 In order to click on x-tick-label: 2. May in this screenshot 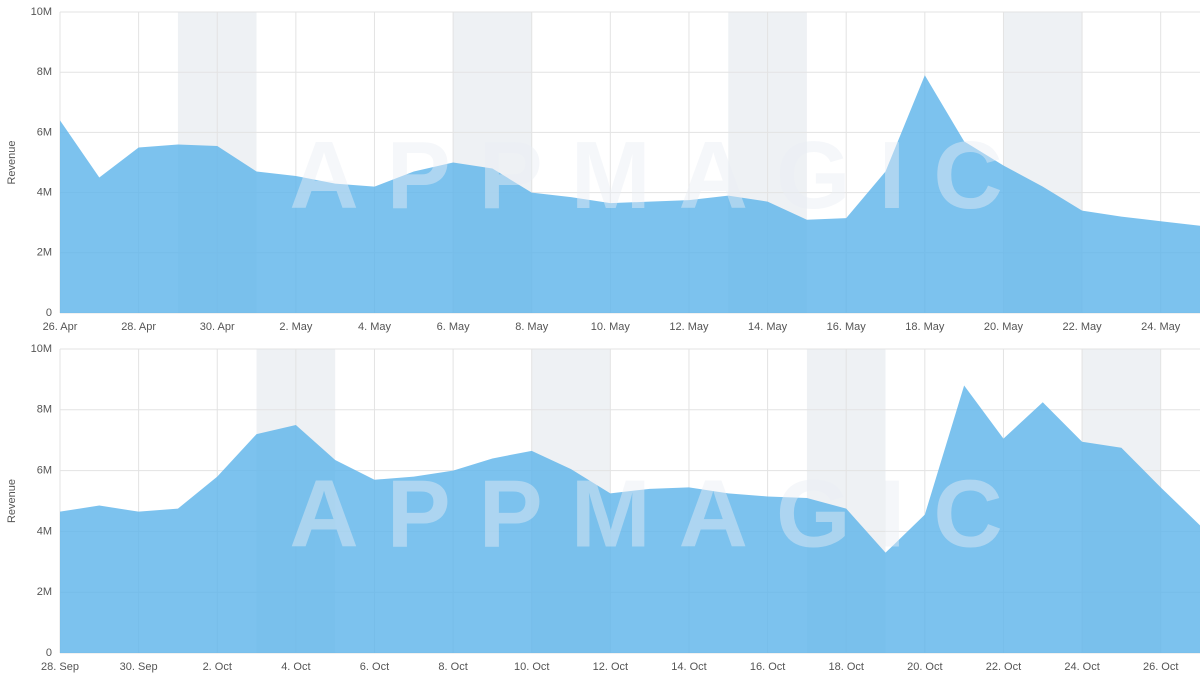, I will do `click(296, 327)`.